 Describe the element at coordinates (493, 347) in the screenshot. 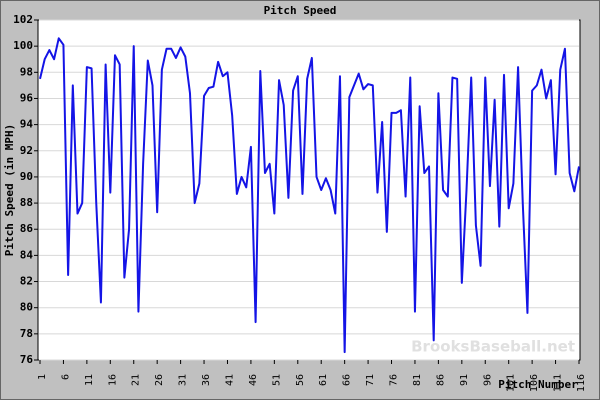

I see `watermark: BrooksBaseball.net` at that location.